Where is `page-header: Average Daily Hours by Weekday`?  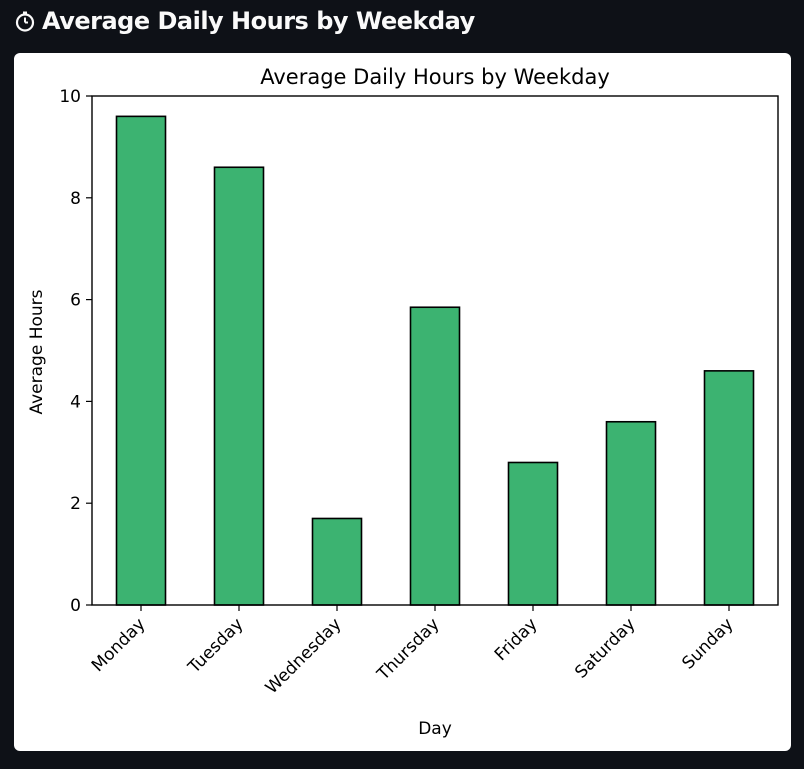 page-header: Average Daily Hours by Weekday is located at coordinates (244, 21).